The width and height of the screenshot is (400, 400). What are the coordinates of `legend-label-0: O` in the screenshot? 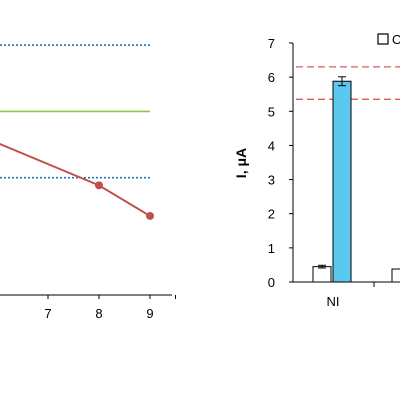 It's located at (396, 39).